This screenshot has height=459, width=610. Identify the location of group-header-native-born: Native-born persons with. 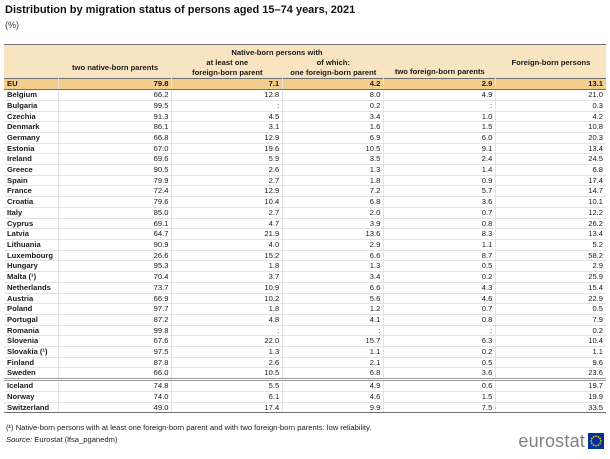
(277, 51).